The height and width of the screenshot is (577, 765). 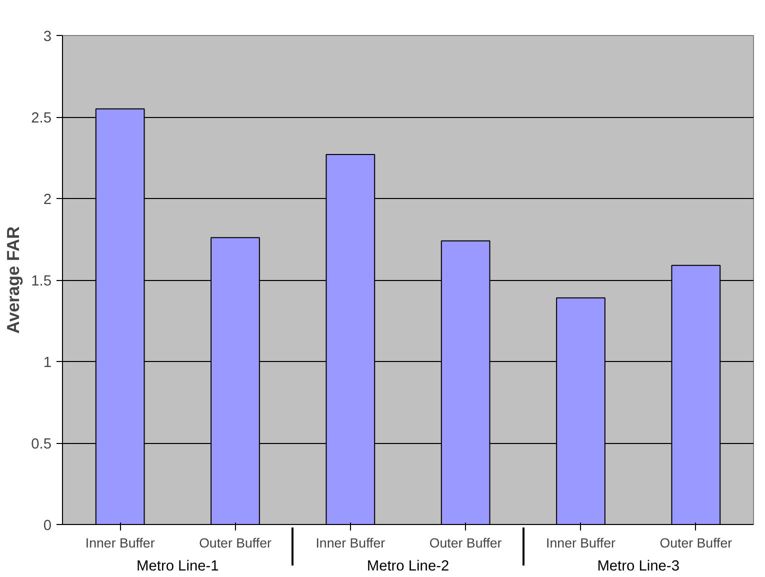 I want to click on y-tick-label: 0, so click(x=47, y=526).